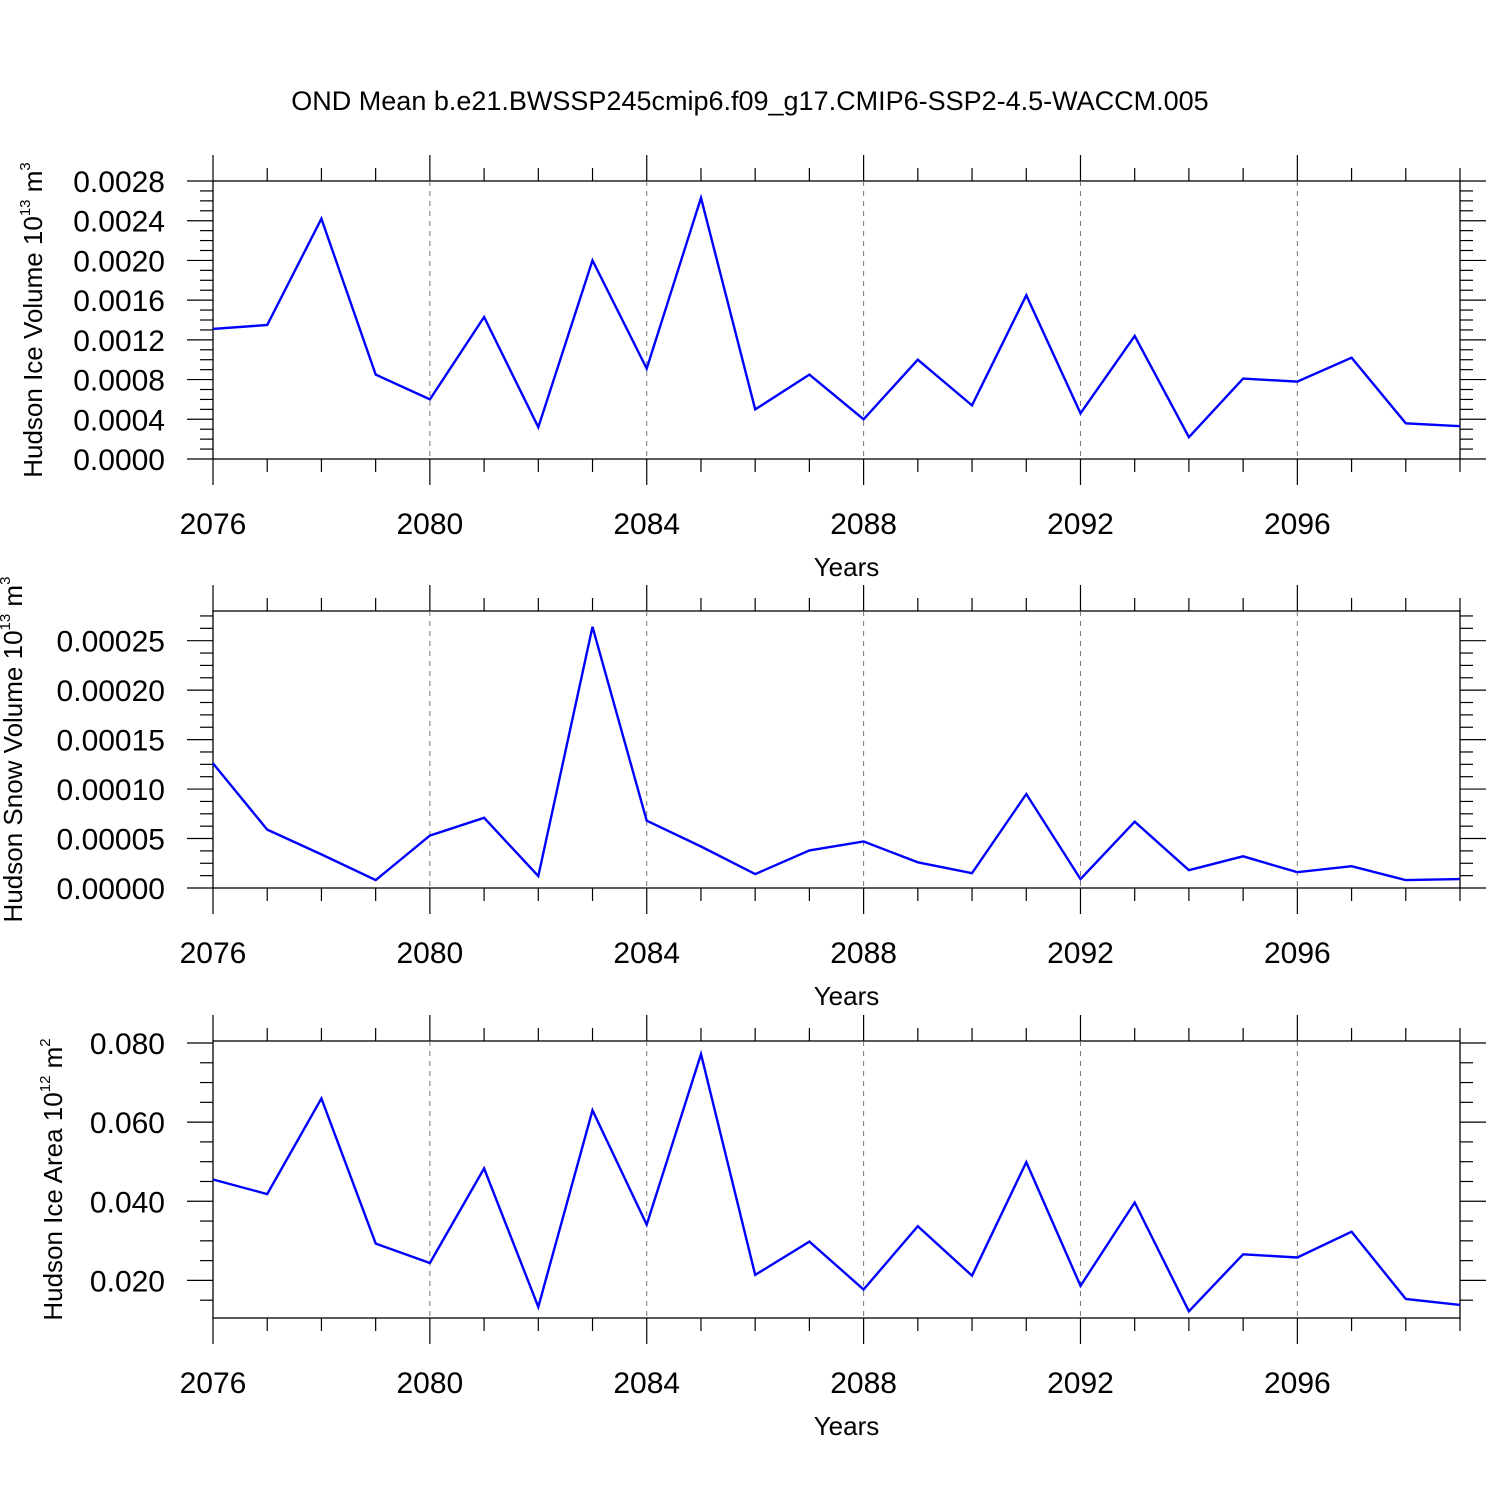  I want to click on y-tick-label: 0.020, so click(127, 1281).